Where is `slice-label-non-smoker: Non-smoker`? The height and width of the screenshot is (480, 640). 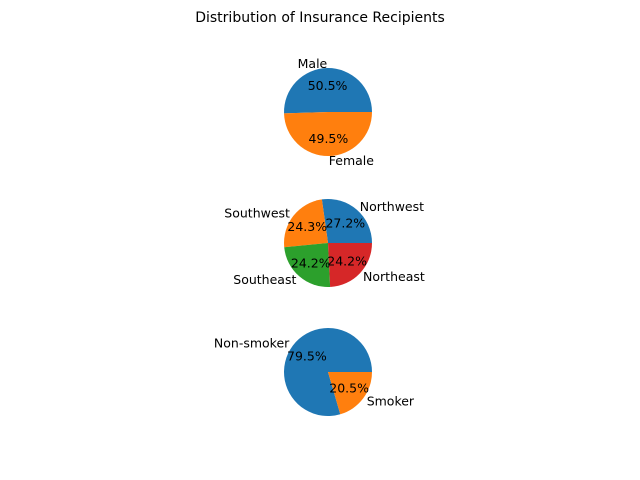 slice-label-non-smoker: Non-smoker is located at coordinates (252, 342).